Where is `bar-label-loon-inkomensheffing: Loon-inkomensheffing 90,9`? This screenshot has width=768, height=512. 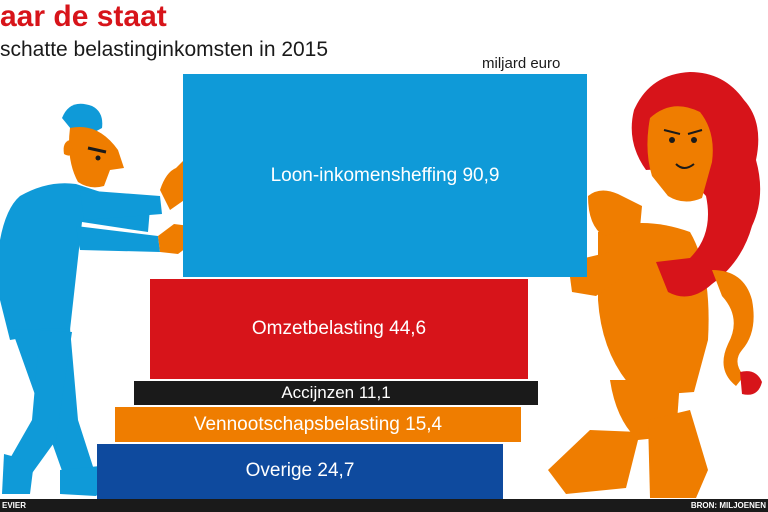 bar-label-loon-inkomensheffing: Loon-inkomensheffing 90,9 is located at coordinates (385, 175).